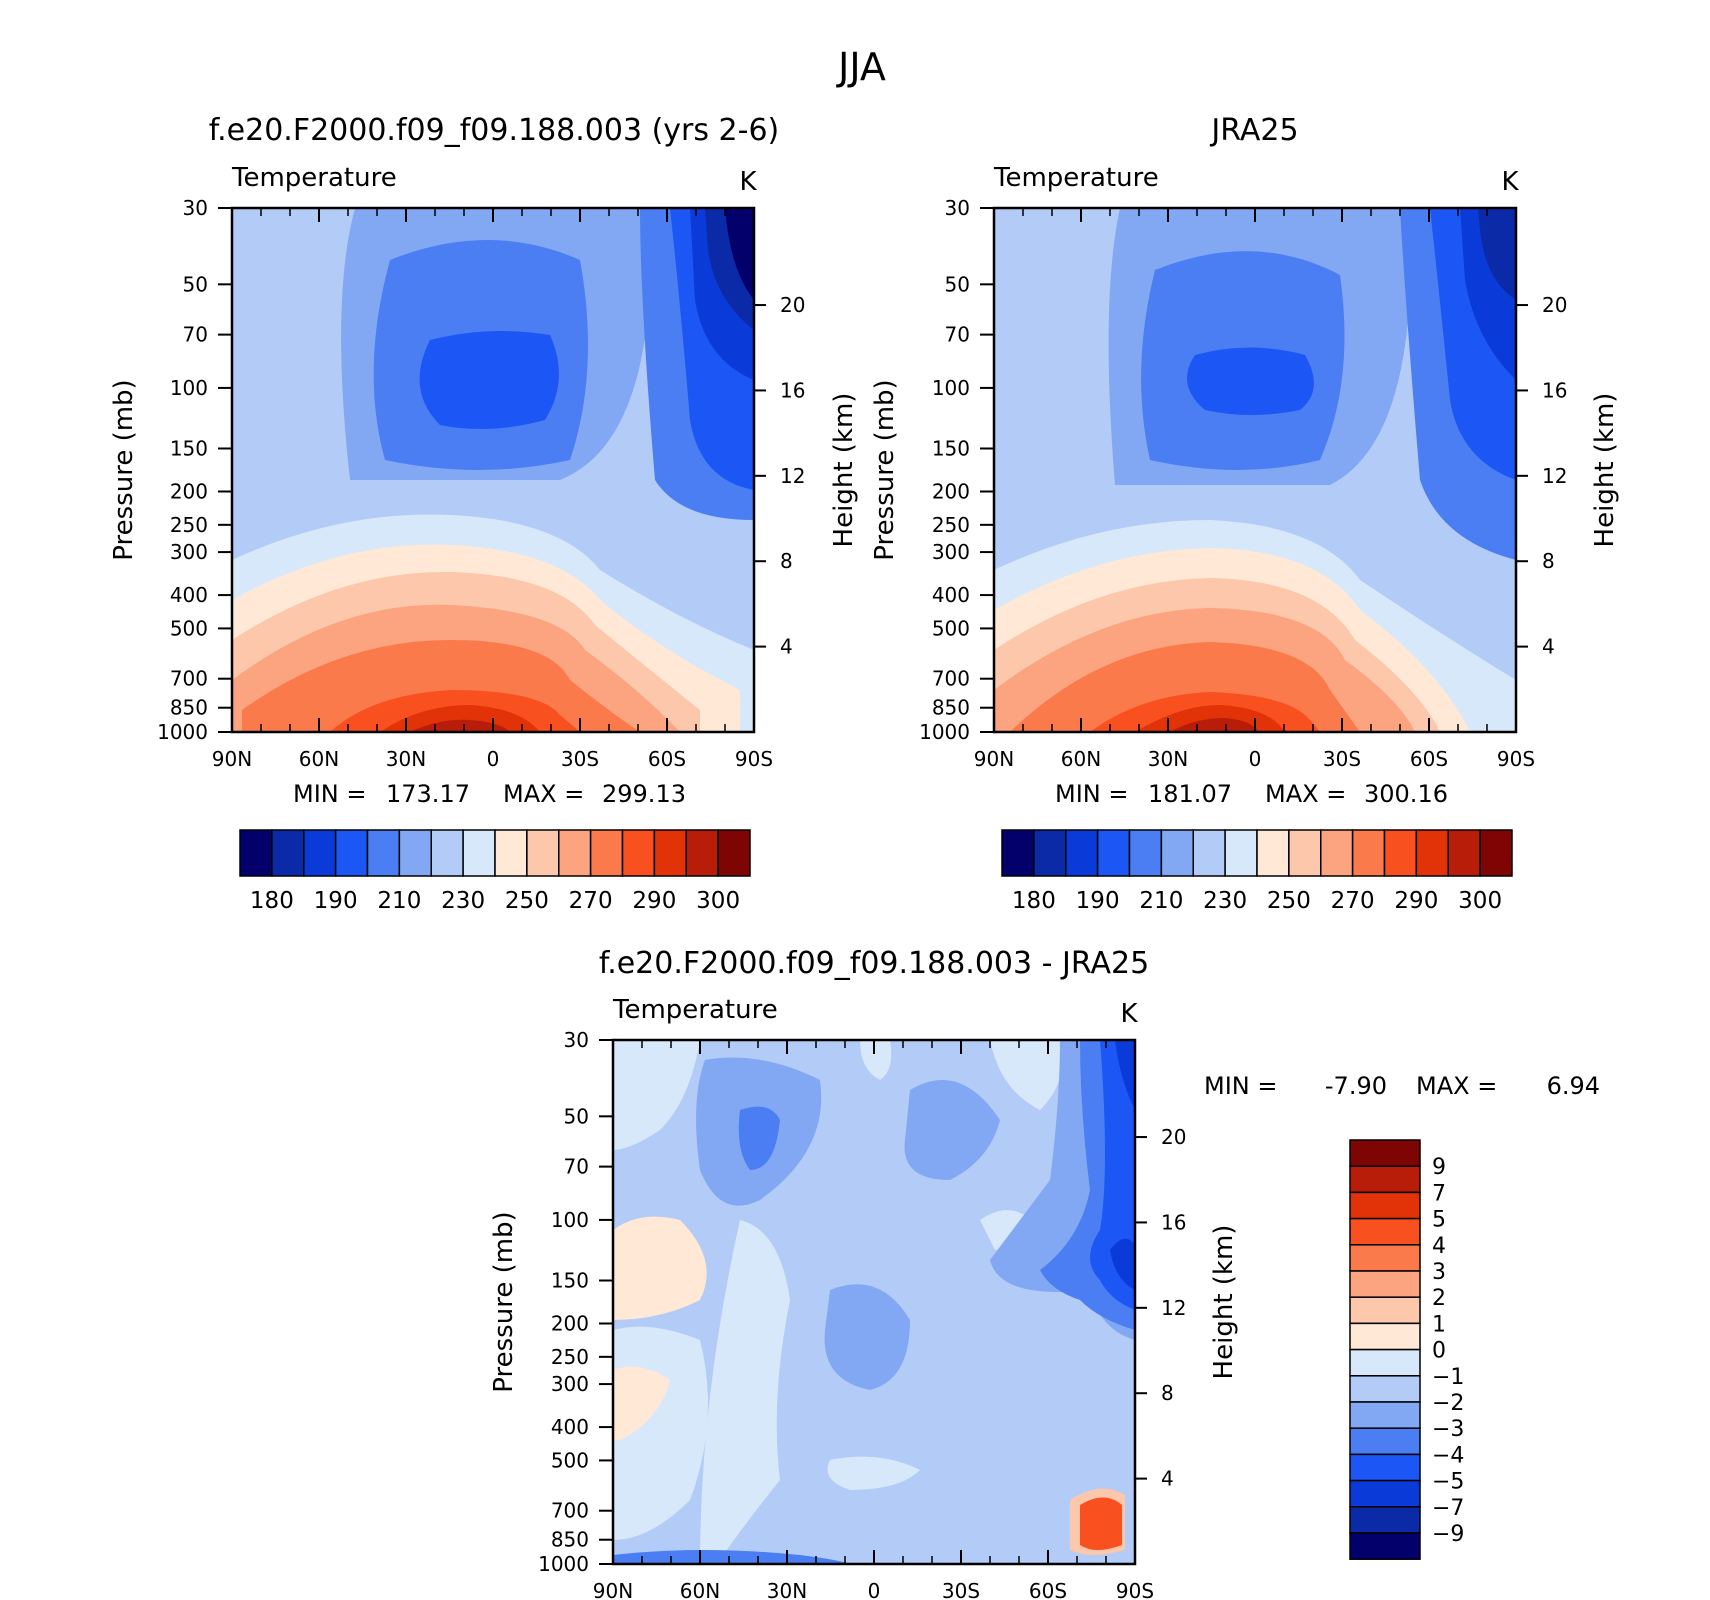 Image resolution: width=1710 pixels, height=1600 pixels. Describe the element at coordinates (493, 470) in the screenshot. I see `panel-model-field` at that location.